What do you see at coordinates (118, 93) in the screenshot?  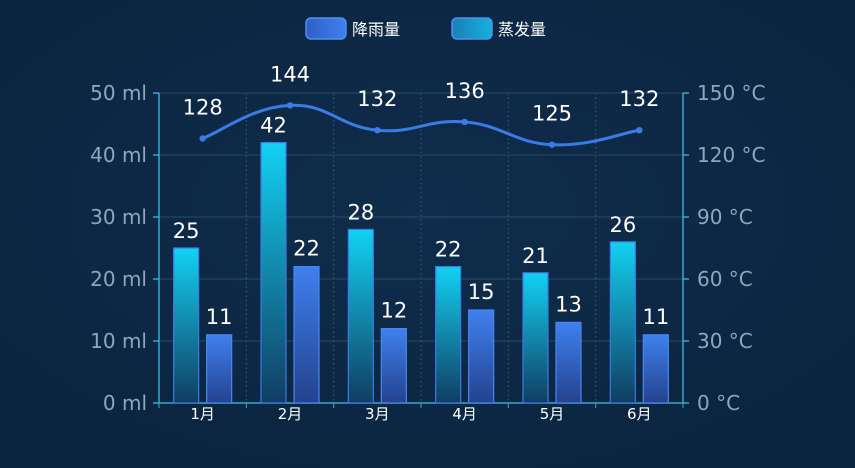 I see `y-left-tick-label: 50 ml` at bounding box center [118, 93].